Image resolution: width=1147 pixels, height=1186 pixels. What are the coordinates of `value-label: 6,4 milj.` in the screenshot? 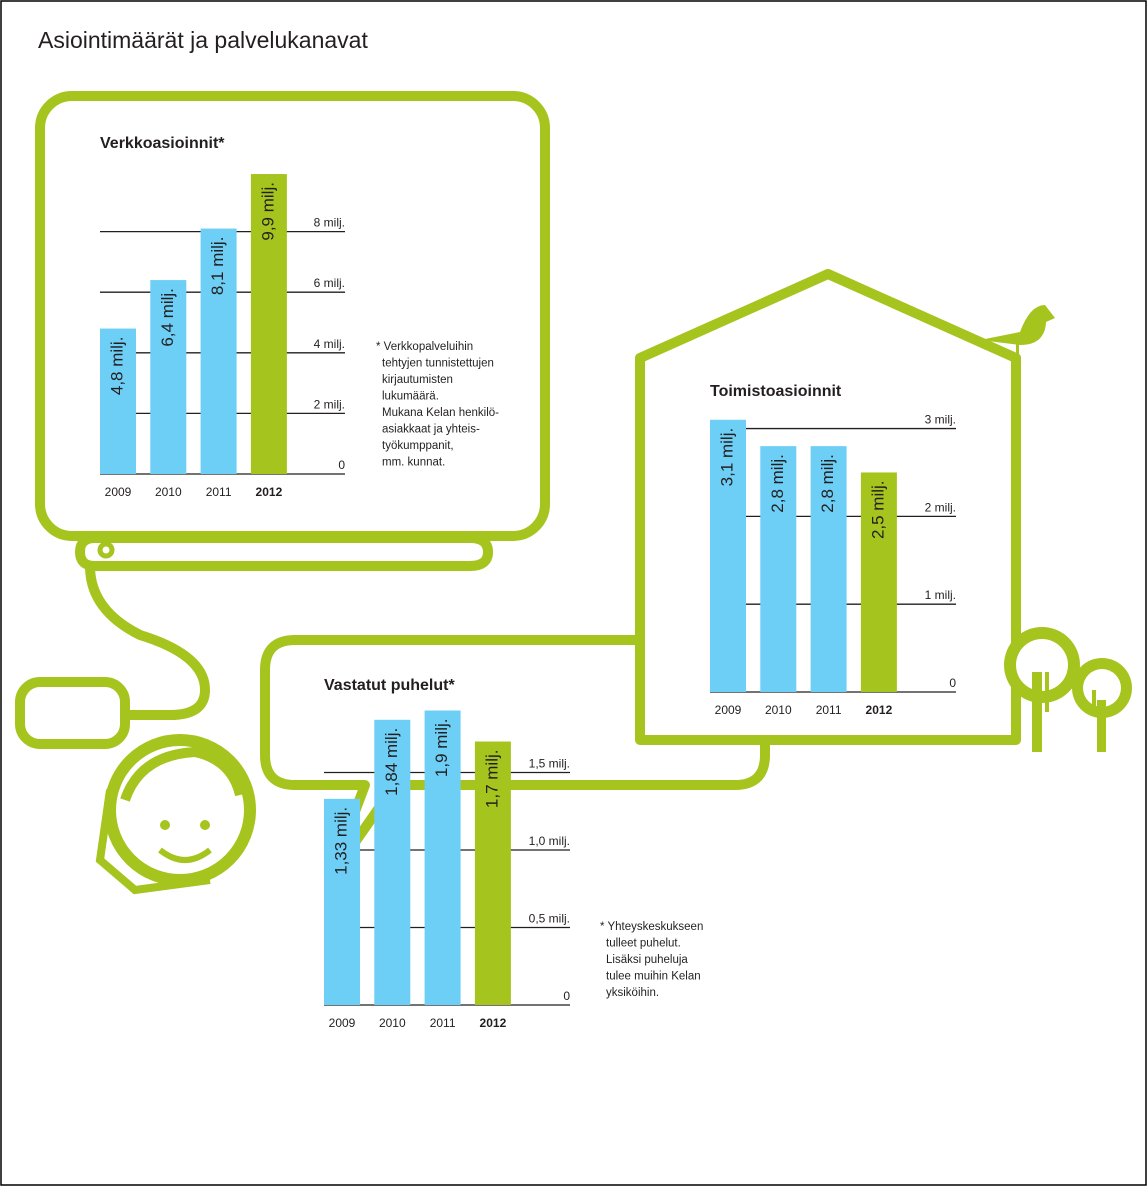 It's located at (167, 317).